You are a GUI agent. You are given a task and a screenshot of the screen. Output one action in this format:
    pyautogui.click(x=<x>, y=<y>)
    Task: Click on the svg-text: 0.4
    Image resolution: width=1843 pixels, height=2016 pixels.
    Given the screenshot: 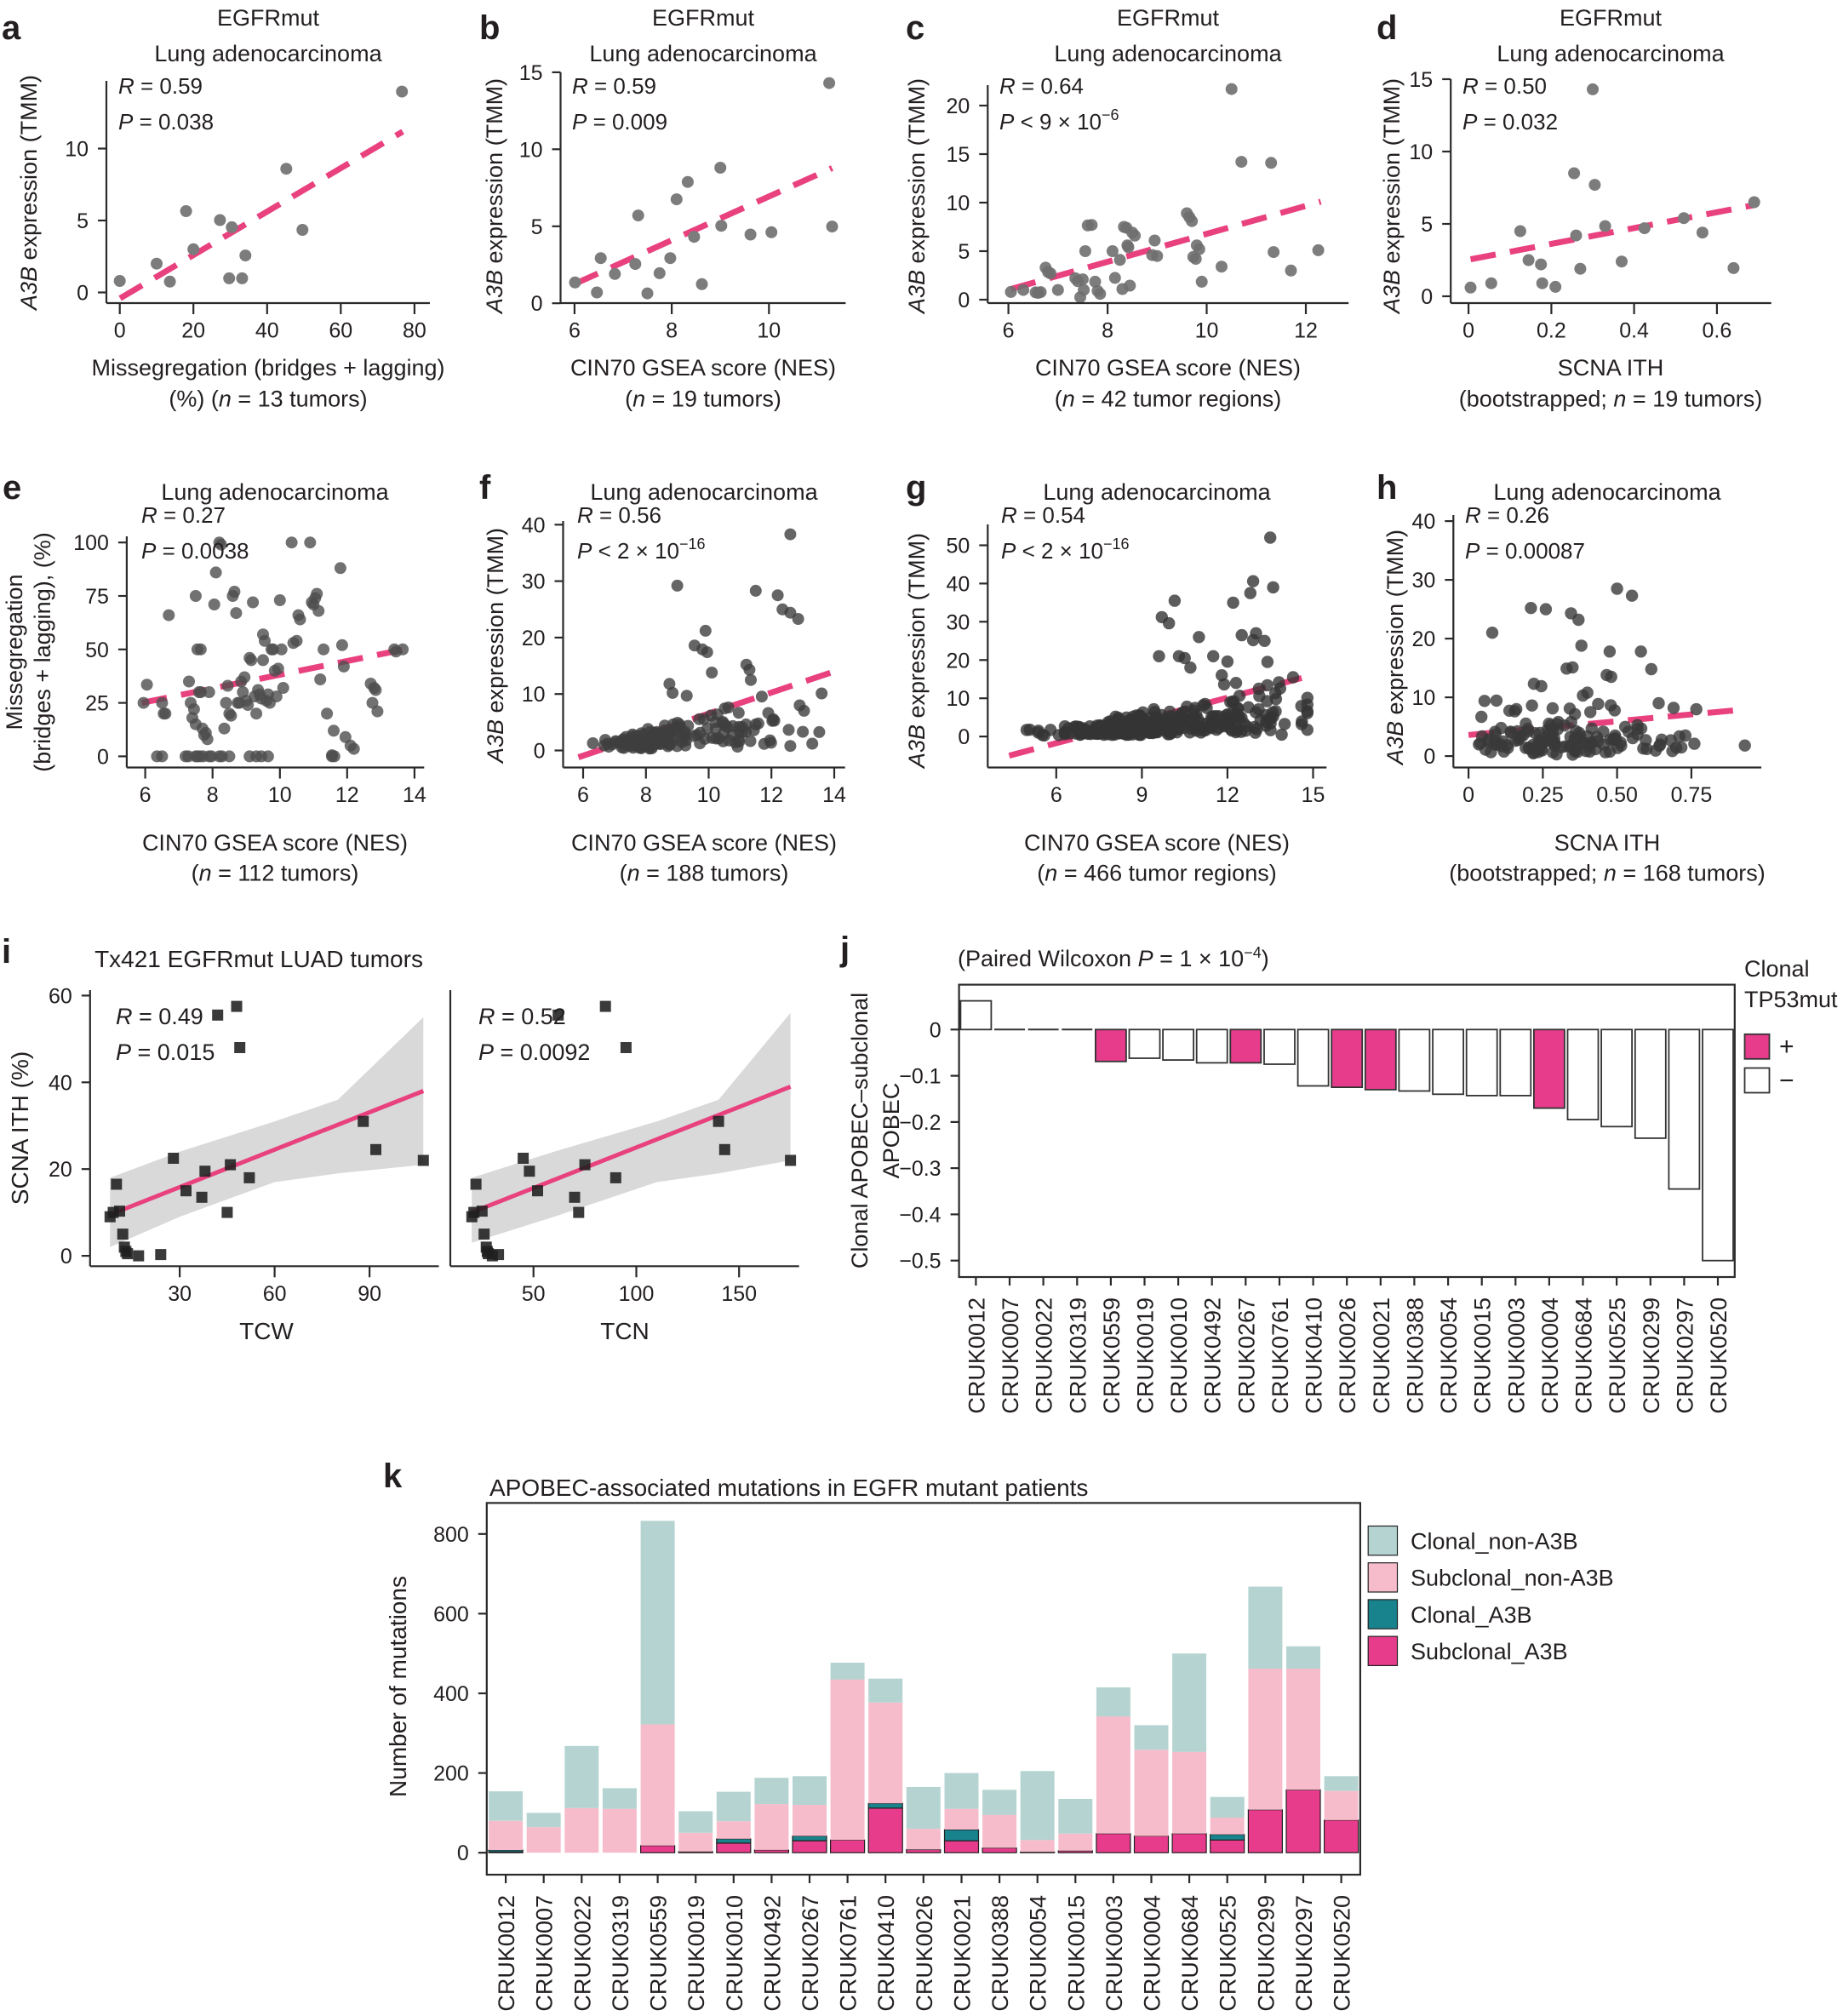 What is the action you would take?
    pyautogui.click(x=1634, y=331)
    